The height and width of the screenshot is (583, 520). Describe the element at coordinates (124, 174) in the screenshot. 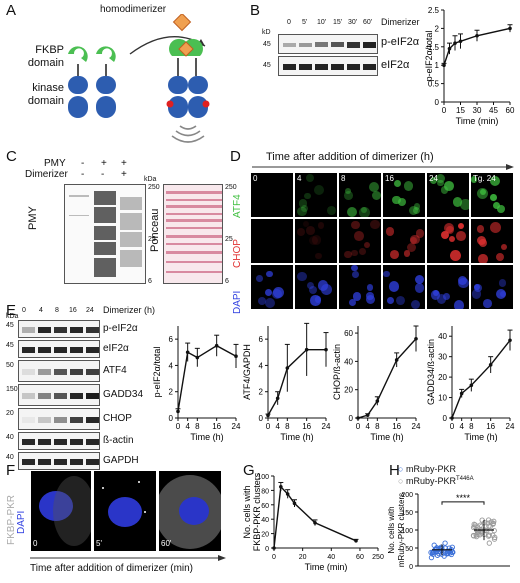

I see `c-dim-sign-3: +` at that location.